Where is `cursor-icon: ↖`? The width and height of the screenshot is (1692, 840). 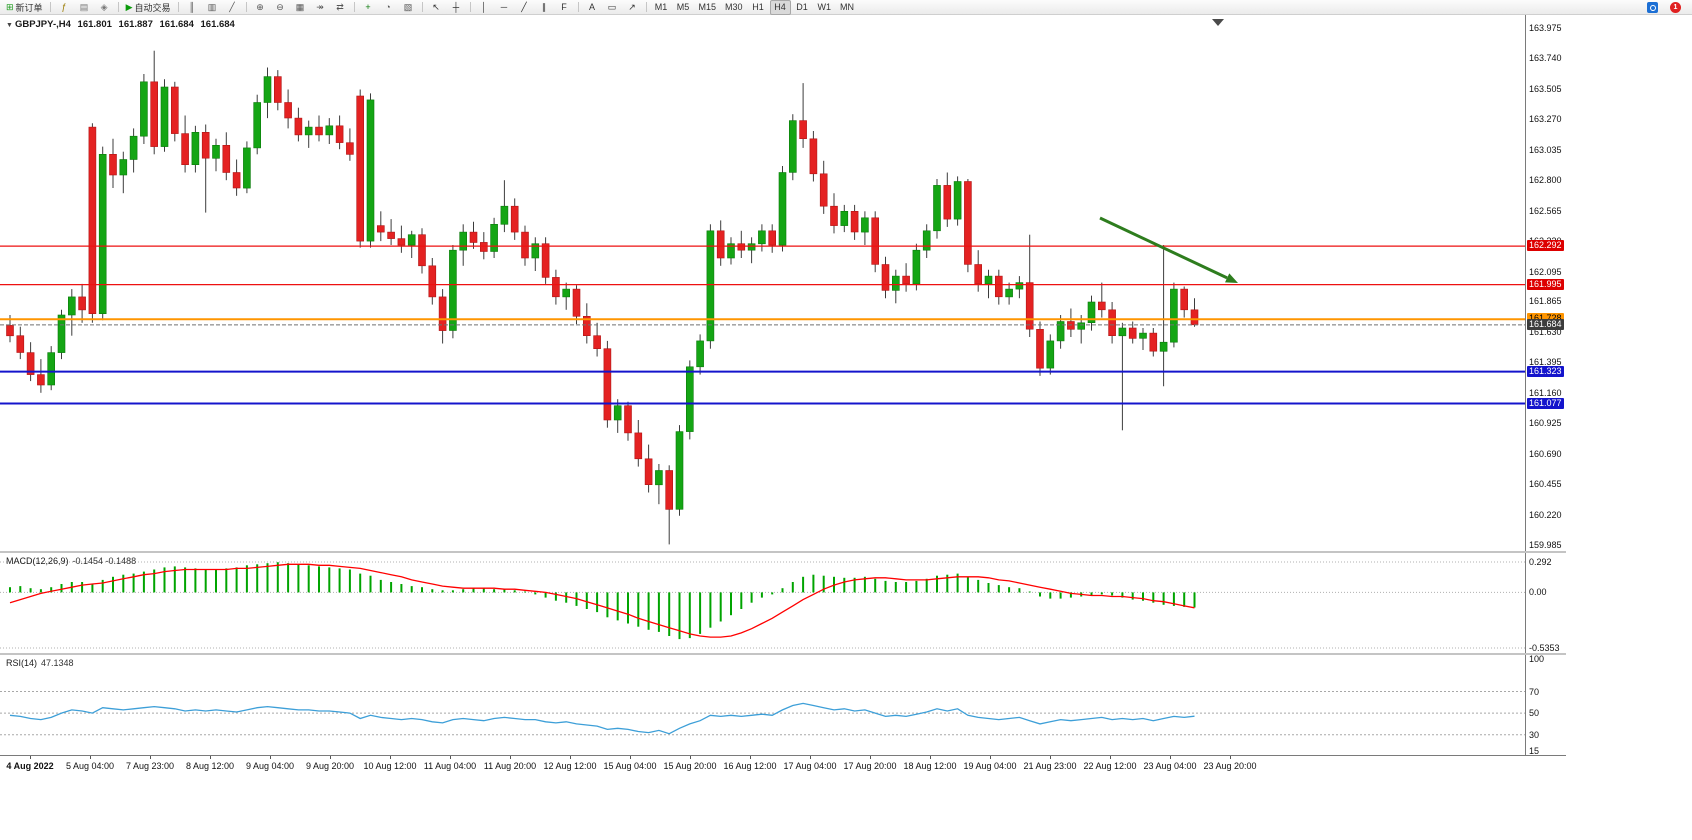
cursor-icon: ↖ is located at coordinates (436, 6).